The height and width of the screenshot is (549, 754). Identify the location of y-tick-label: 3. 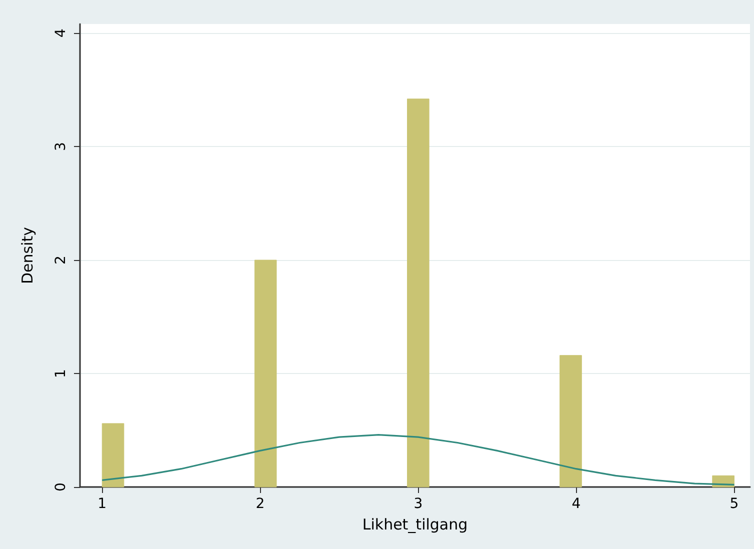
(61, 147).